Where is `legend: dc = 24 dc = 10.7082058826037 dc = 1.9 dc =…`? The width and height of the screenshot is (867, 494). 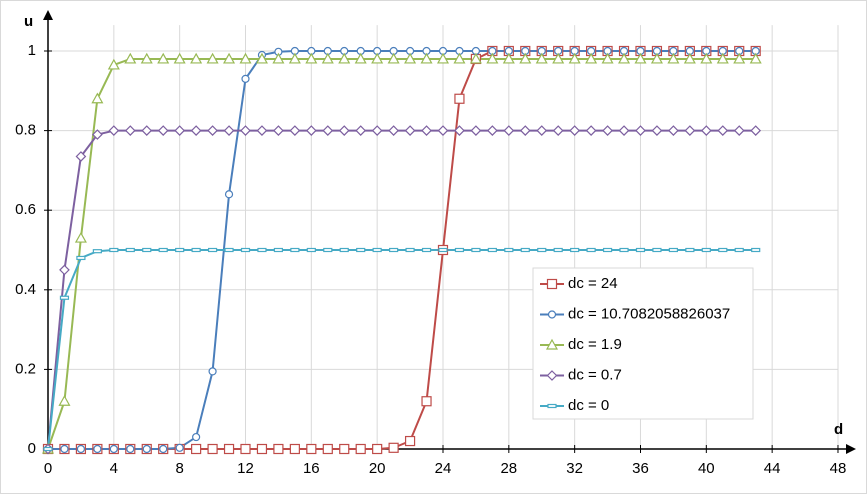
legend: dc = 24 dc = 10.7082058826037 dc = 1.9 dc =… is located at coordinates (643, 343).